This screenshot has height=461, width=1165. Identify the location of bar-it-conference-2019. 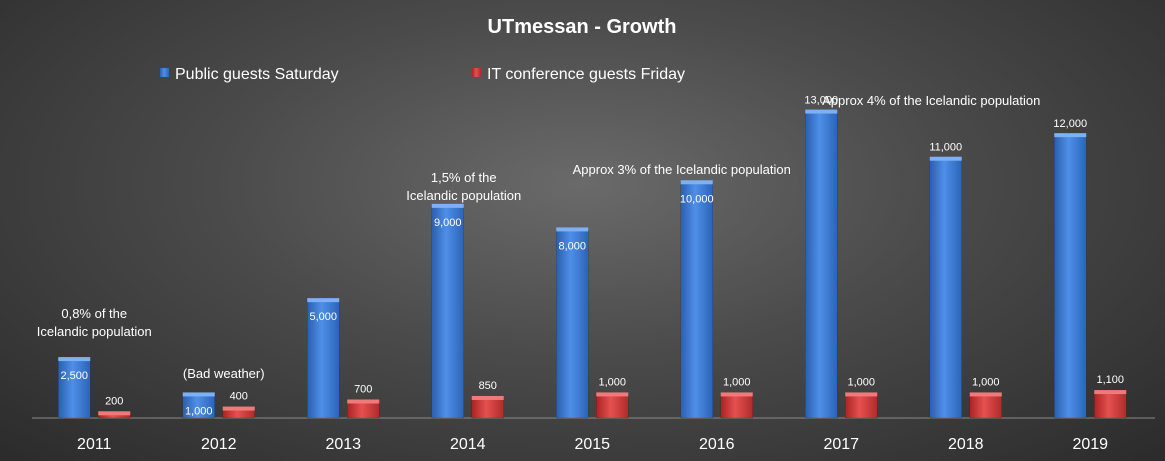
(1110, 405).